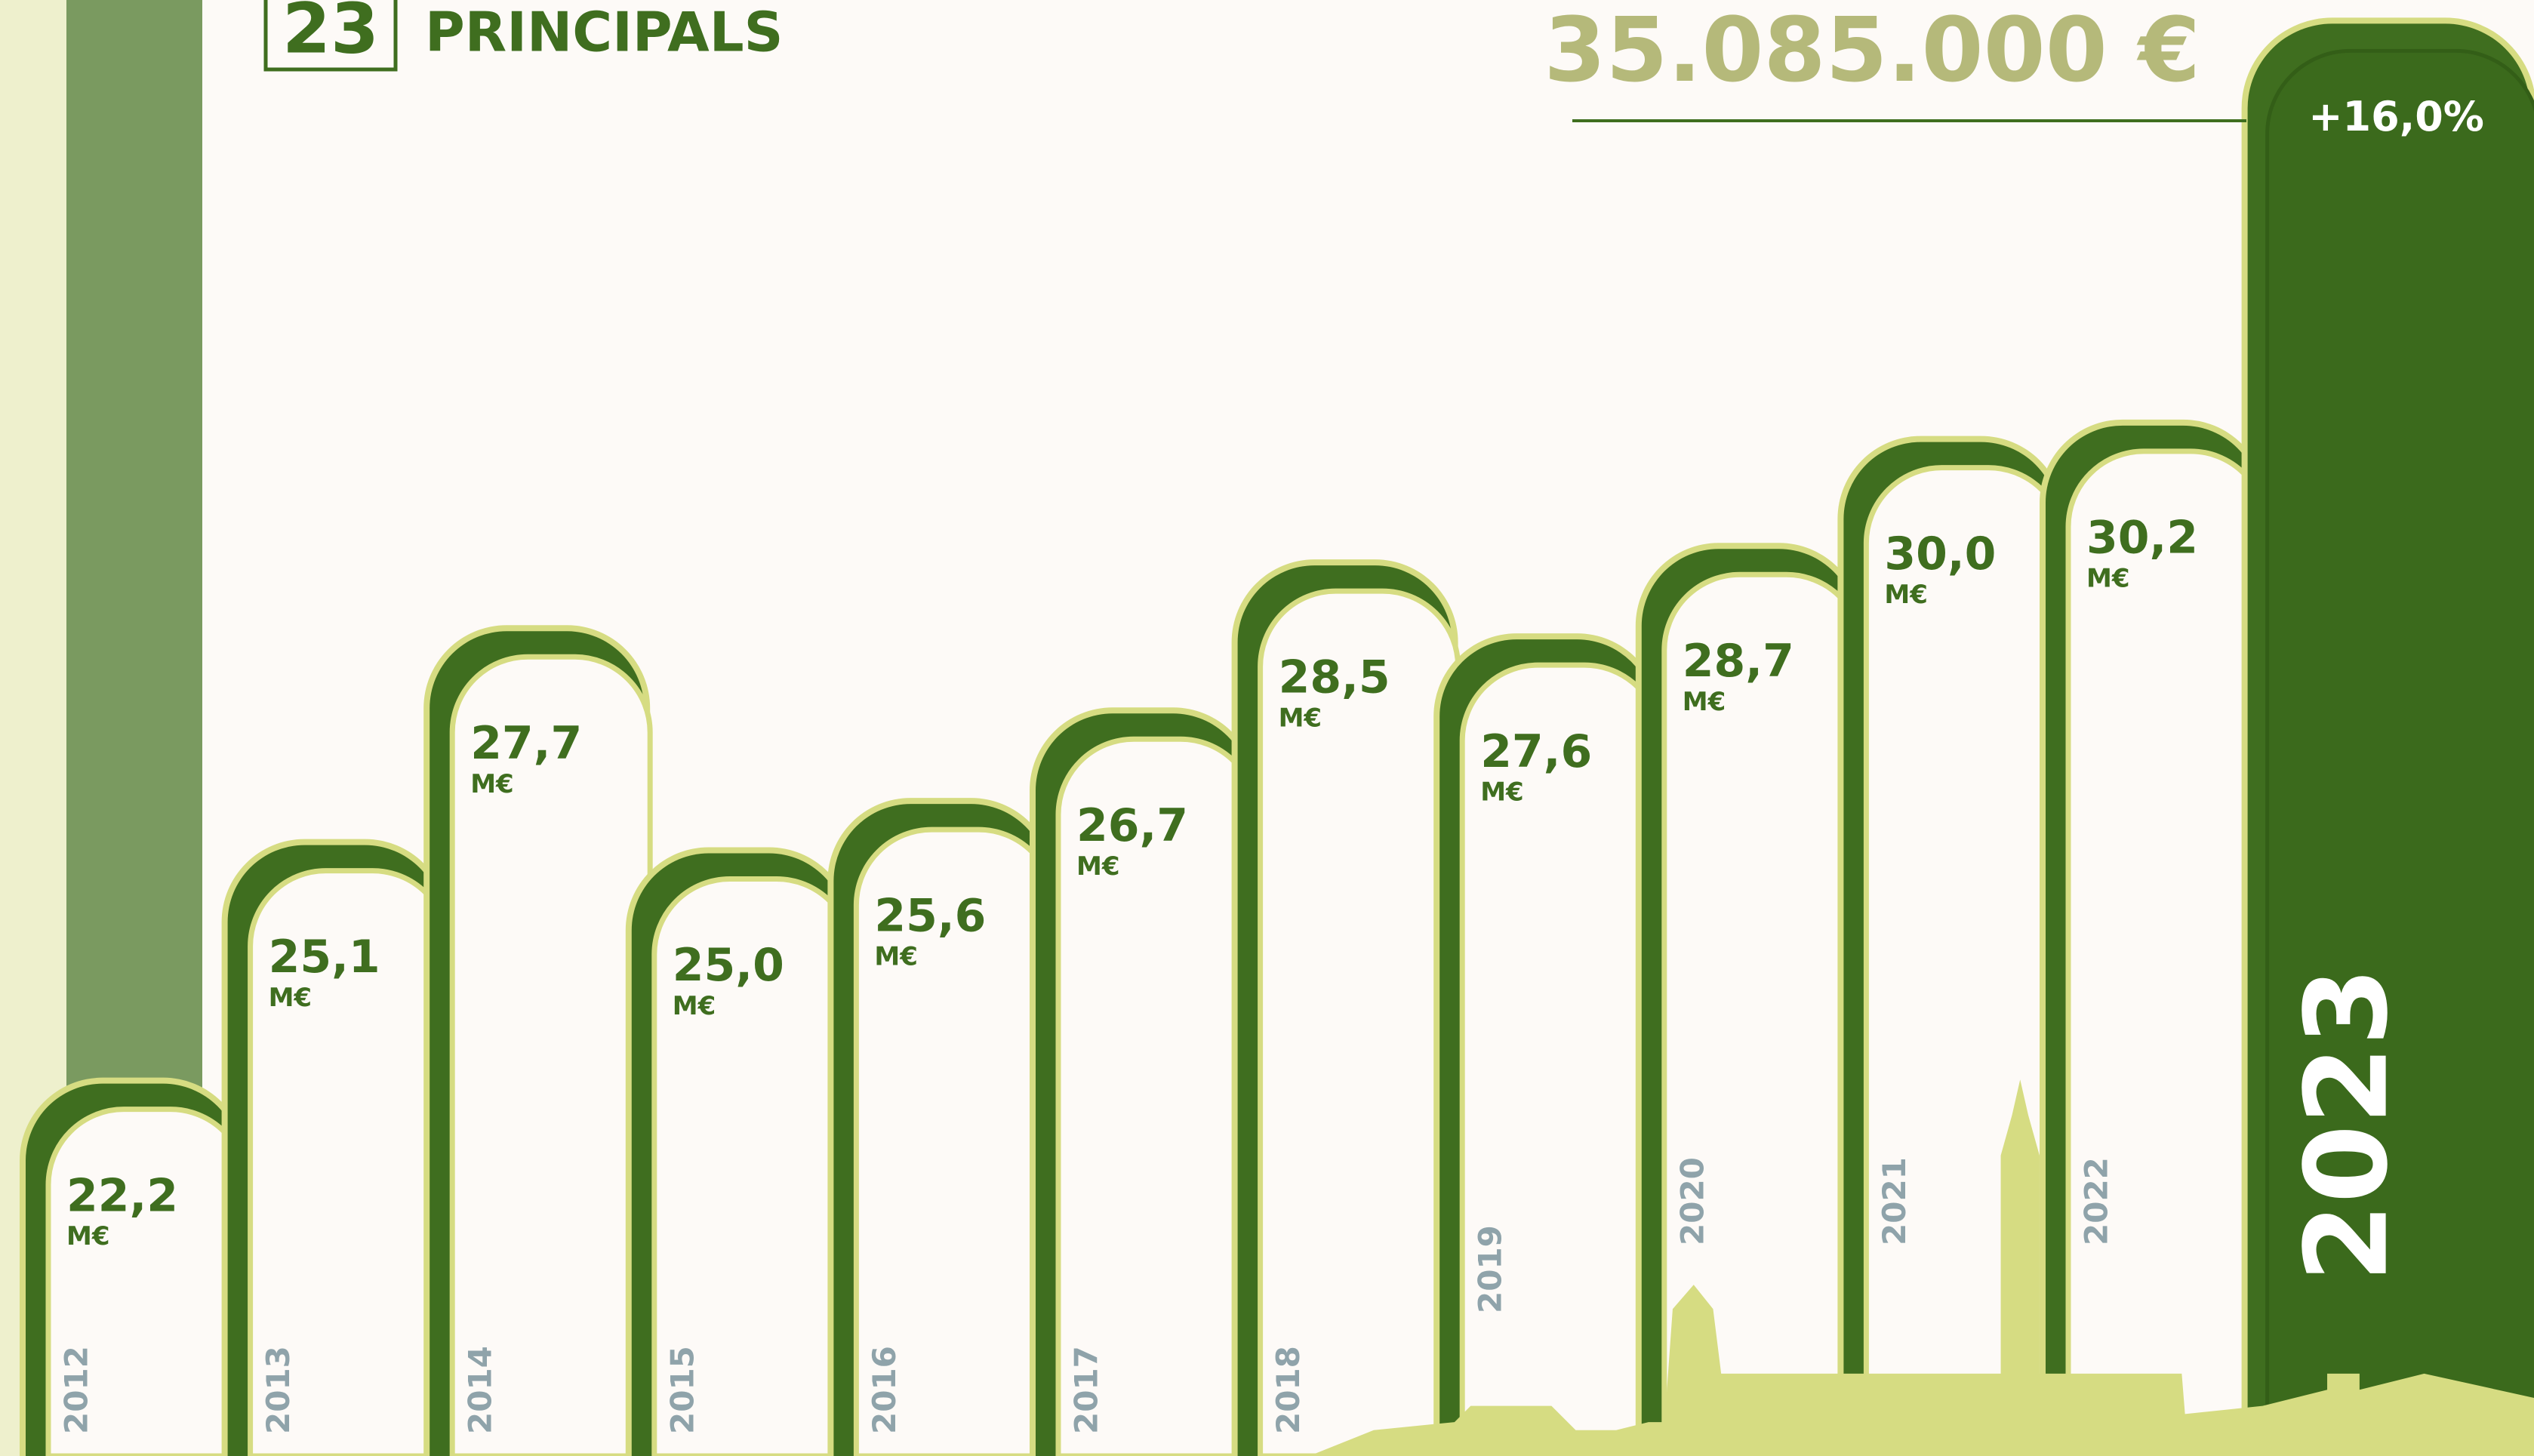 The width and height of the screenshot is (2534, 1456). What do you see at coordinates (1288, 1390) in the screenshot?
I see `x-tick-label: 2018` at bounding box center [1288, 1390].